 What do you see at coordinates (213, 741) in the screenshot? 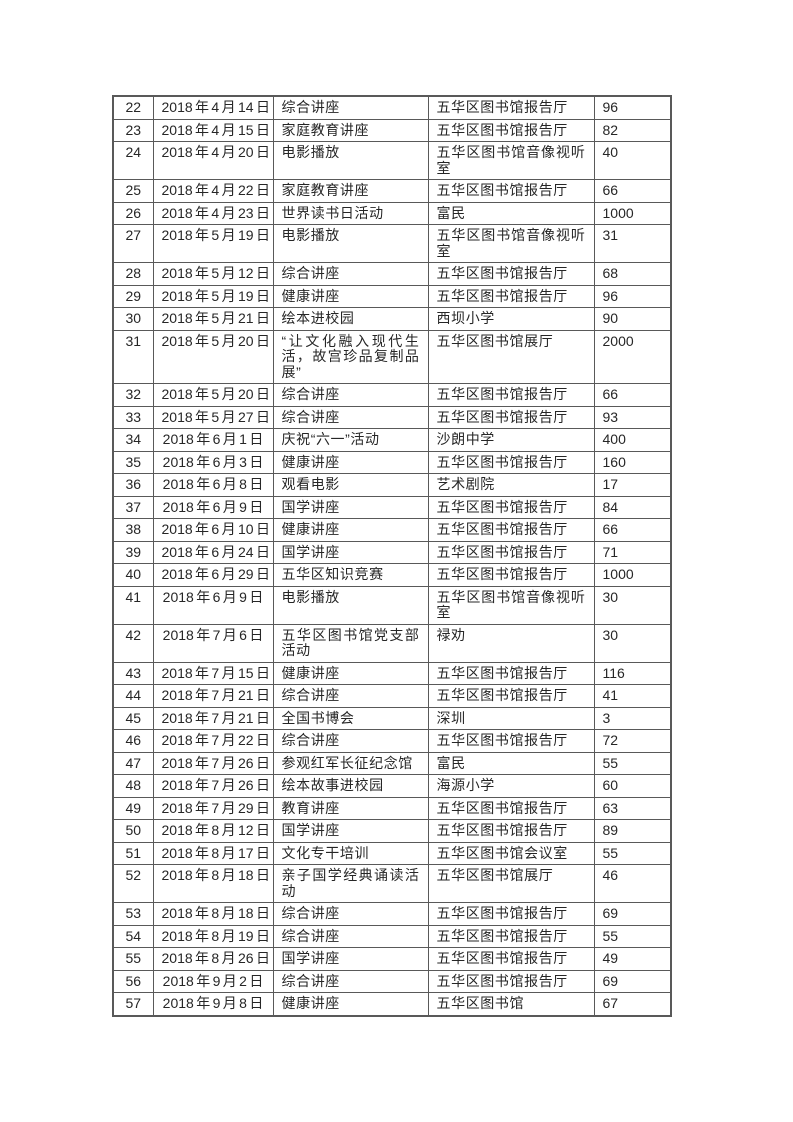
I see `date-cell: 2018 年 7 月 22 日` at bounding box center [213, 741].